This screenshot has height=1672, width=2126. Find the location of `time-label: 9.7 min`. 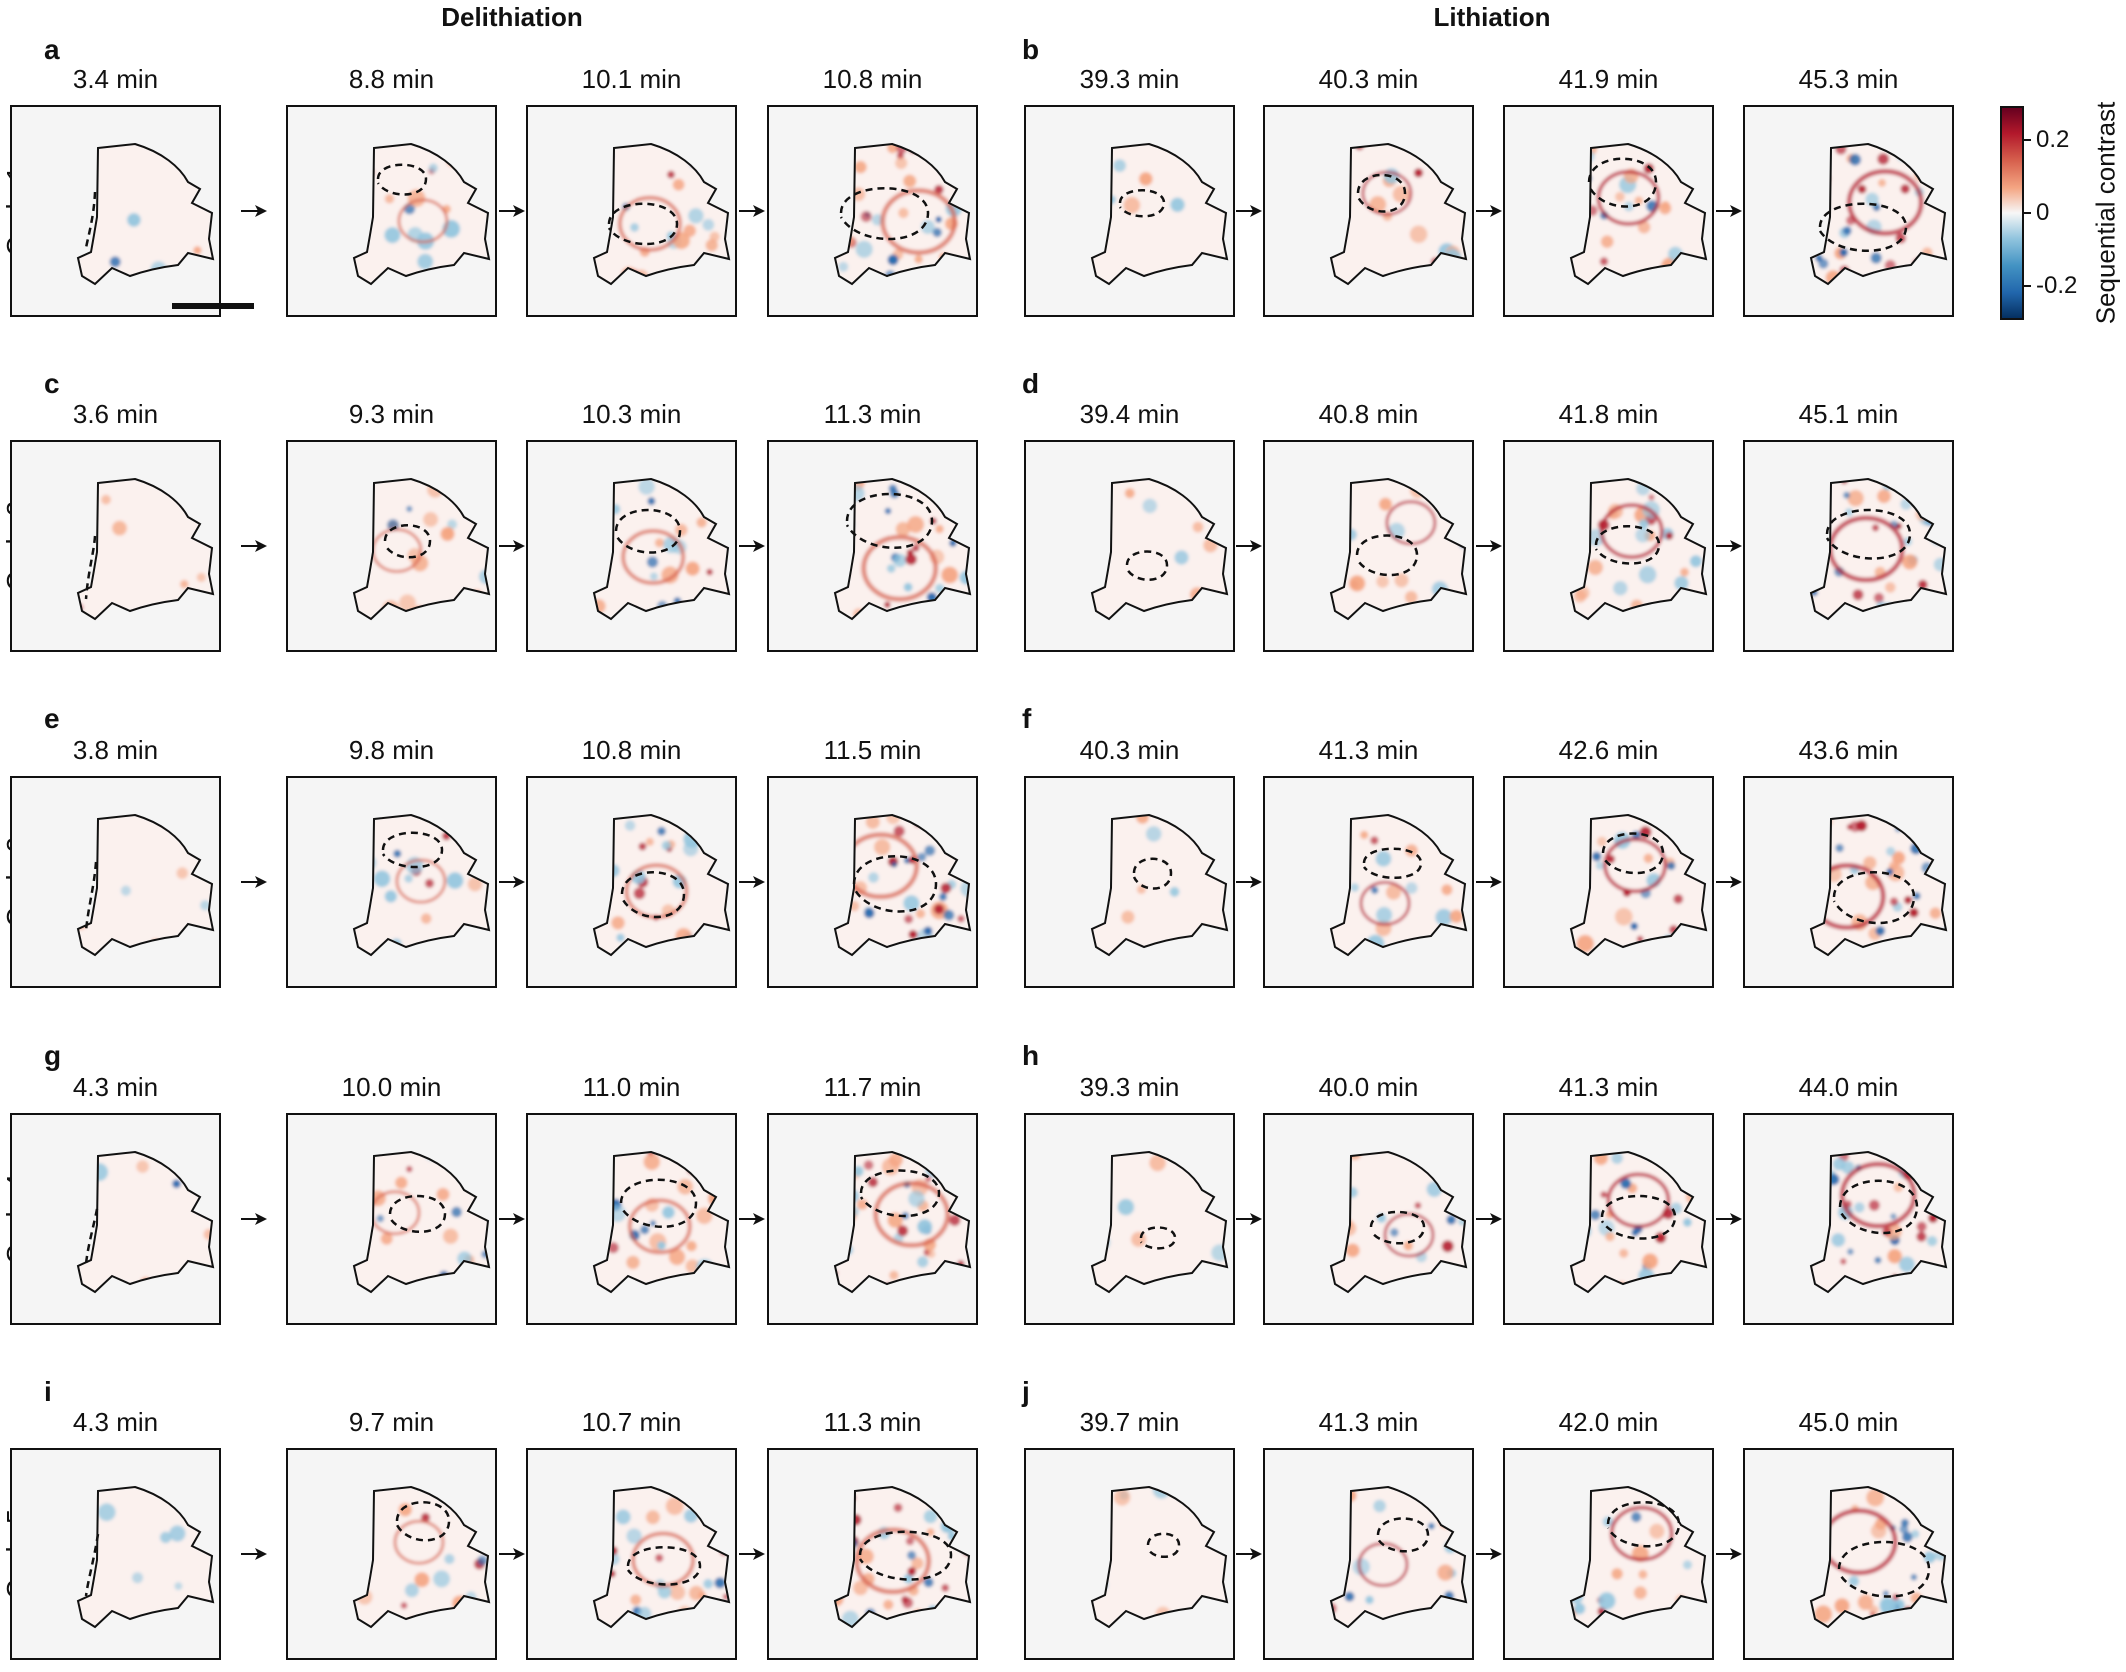

time-label: 9.7 min is located at coordinates (391, 1422).